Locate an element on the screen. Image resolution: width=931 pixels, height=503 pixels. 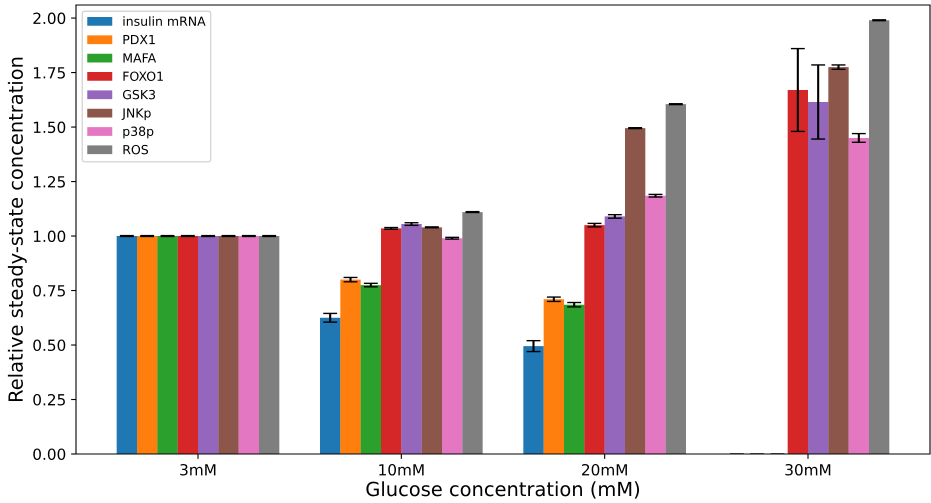
y-tick-label: 2.00 is located at coordinates (49, 18).